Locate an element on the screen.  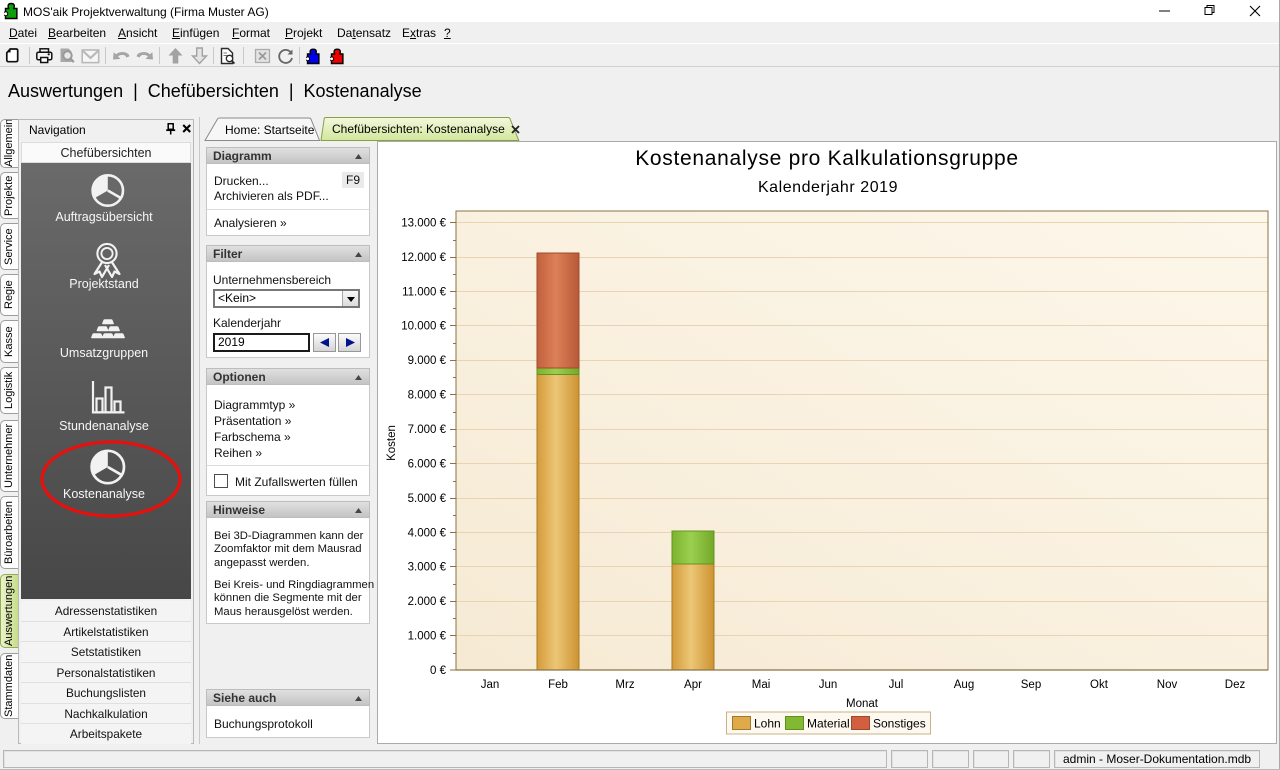
svg-text: 4.000 € is located at coordinates (427, 534).